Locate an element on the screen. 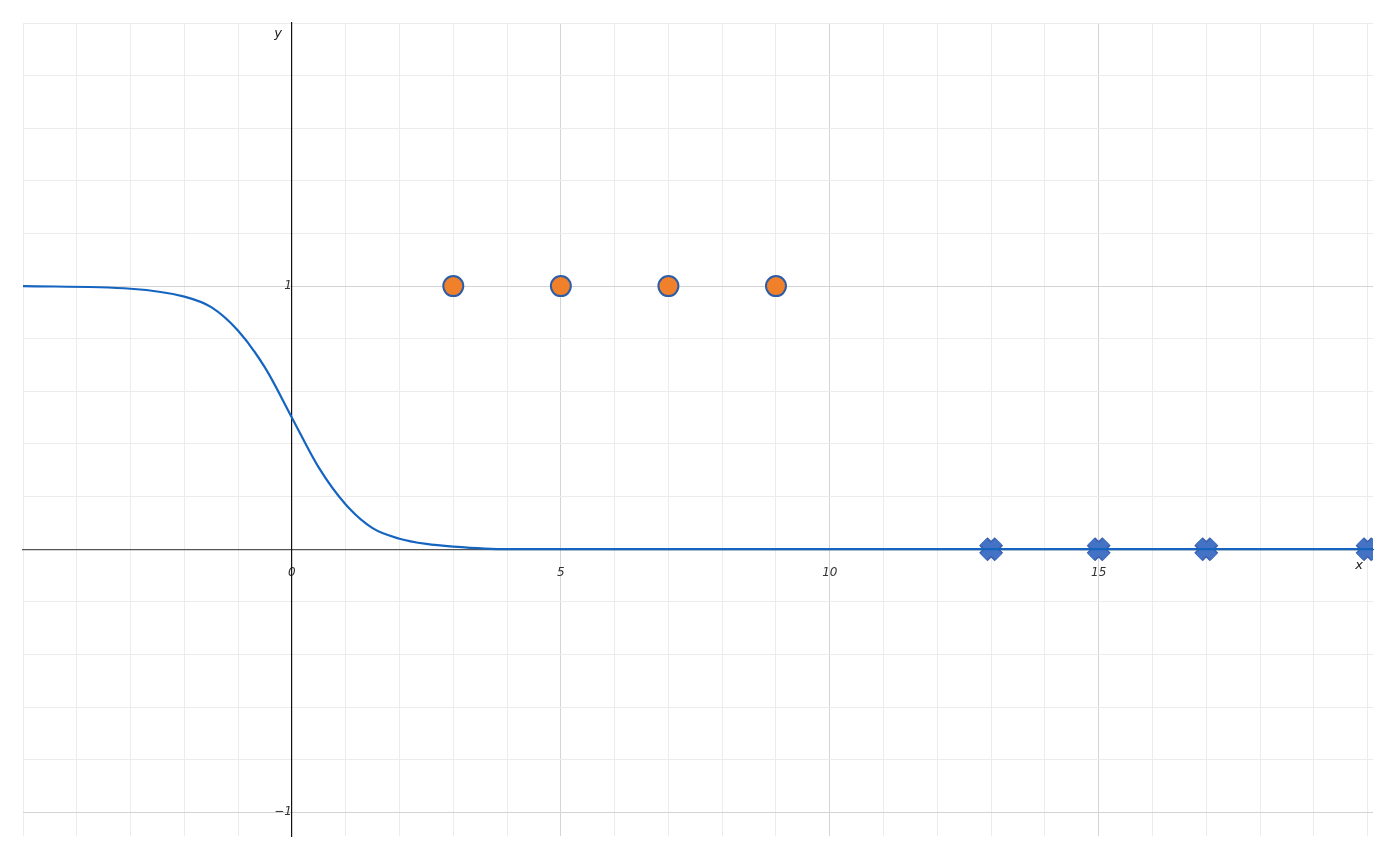 This screenshot has width=1396, height=859. y-tick-label: 1 is located at coordinates (288, 285).